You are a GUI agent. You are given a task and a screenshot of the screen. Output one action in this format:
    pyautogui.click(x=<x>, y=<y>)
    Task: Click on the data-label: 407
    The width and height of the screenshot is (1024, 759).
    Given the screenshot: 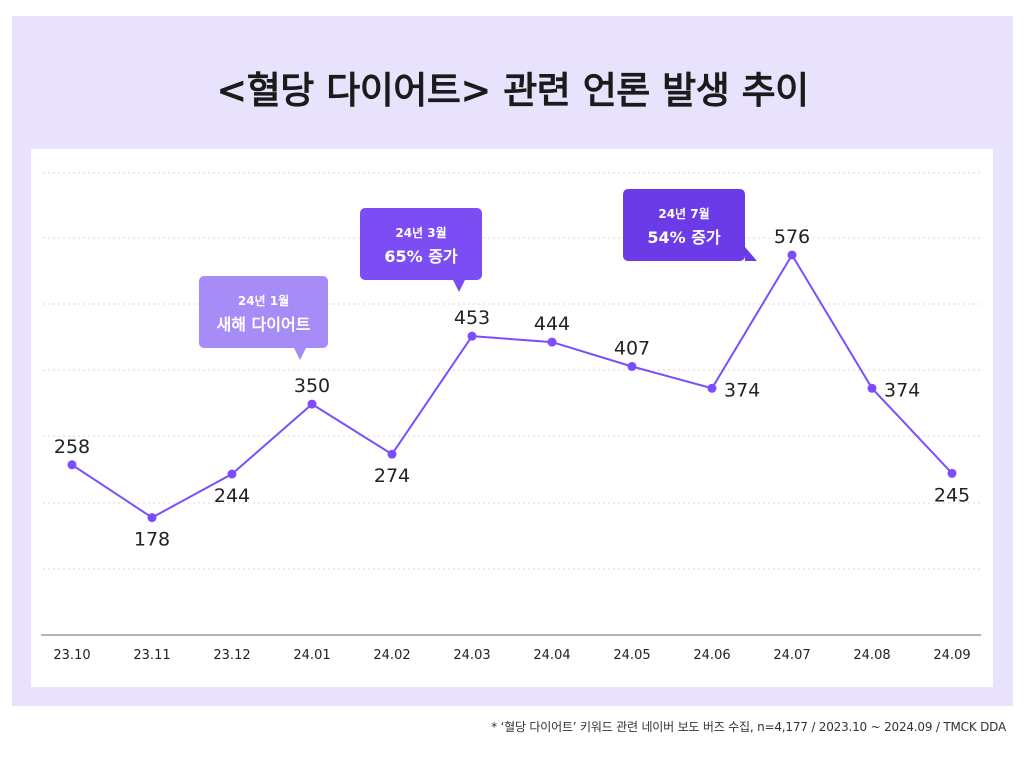 What is the action you would take?
    pyautogui.click(x=632, y=348)
    